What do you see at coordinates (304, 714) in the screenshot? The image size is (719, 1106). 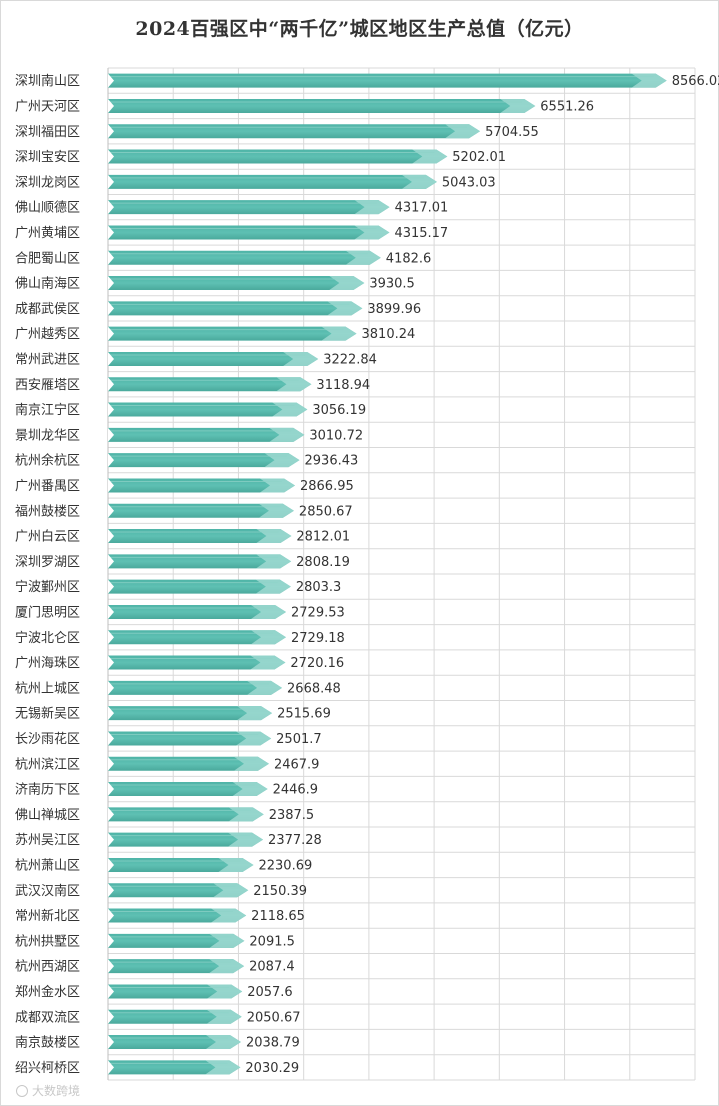 I see `value-label: 2515.69` at bounding box center [304, 714].